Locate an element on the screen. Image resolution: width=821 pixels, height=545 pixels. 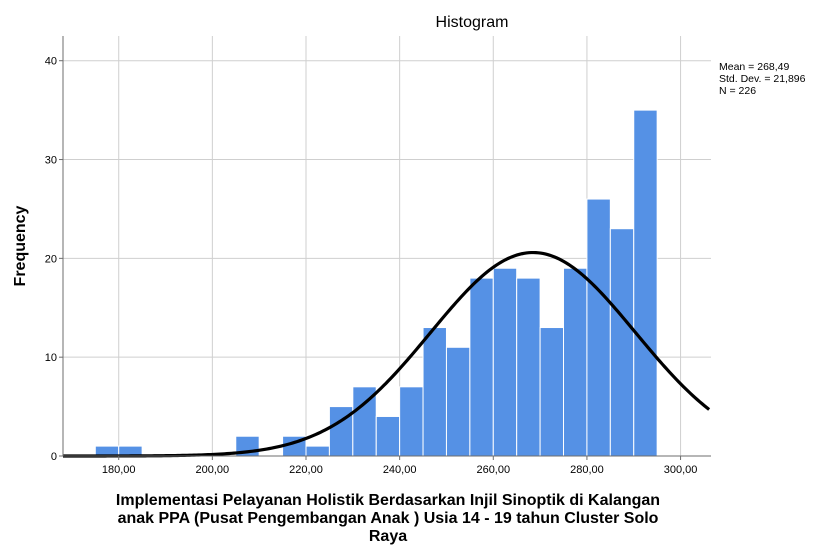
y-tick-label: 30 is located at coordinates (51, 161).